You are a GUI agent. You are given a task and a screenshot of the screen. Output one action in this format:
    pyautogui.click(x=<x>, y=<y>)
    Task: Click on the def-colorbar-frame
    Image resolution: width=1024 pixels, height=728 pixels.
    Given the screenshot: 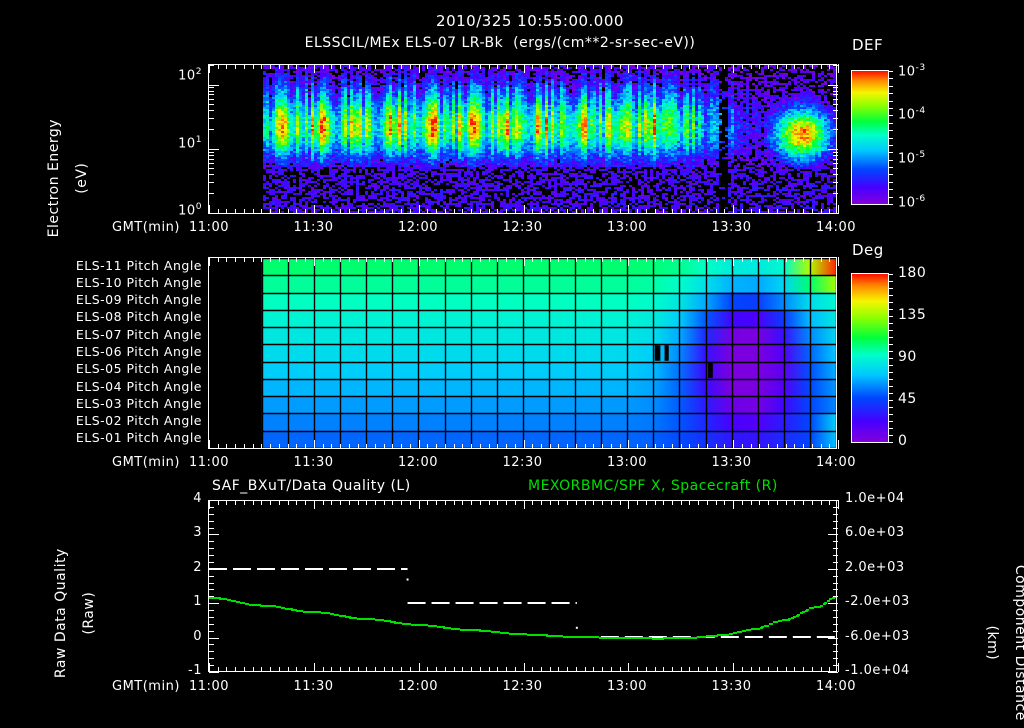 What is the action you would take?
    pyautogui.click(x=870, y=137)
    